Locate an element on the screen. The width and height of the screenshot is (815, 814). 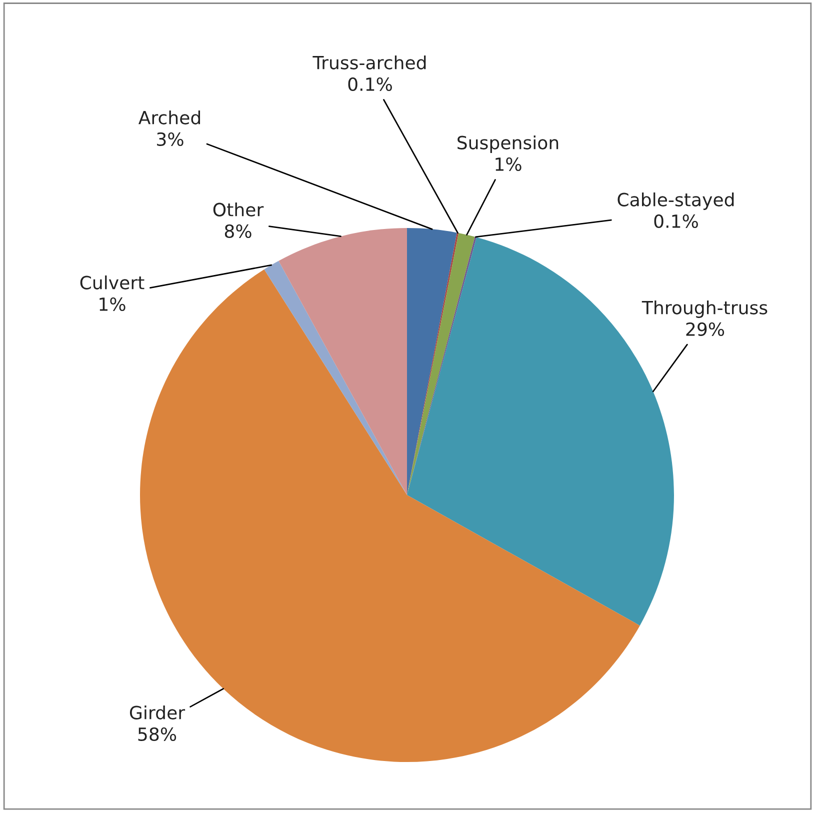
slice-label: Cable-stayed is located at coordinates (676, 201).